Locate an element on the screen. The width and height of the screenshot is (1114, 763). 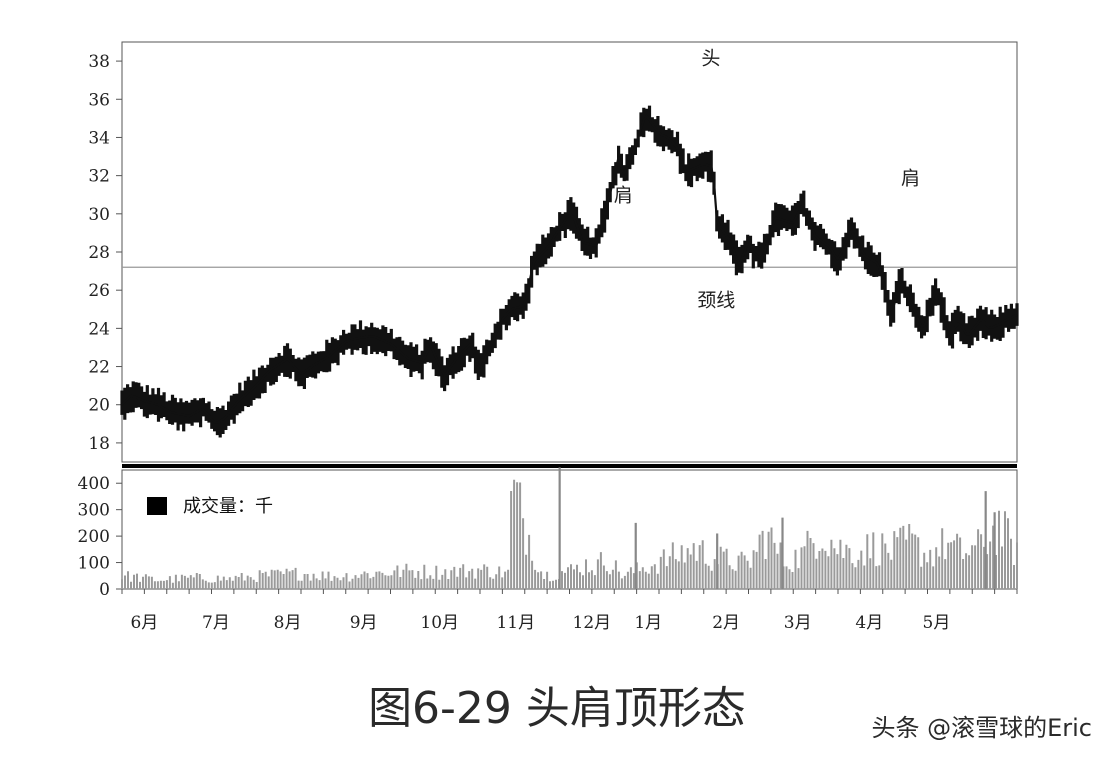
price-ytick-label: 18 is located at coordinates (99, 444).